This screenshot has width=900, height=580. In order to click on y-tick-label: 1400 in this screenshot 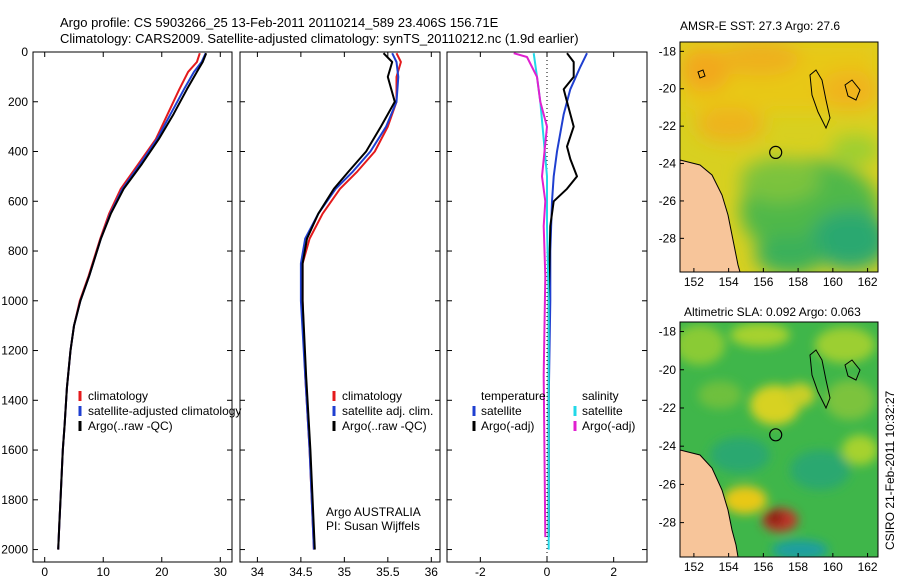, I will do `click(14, 400)`.